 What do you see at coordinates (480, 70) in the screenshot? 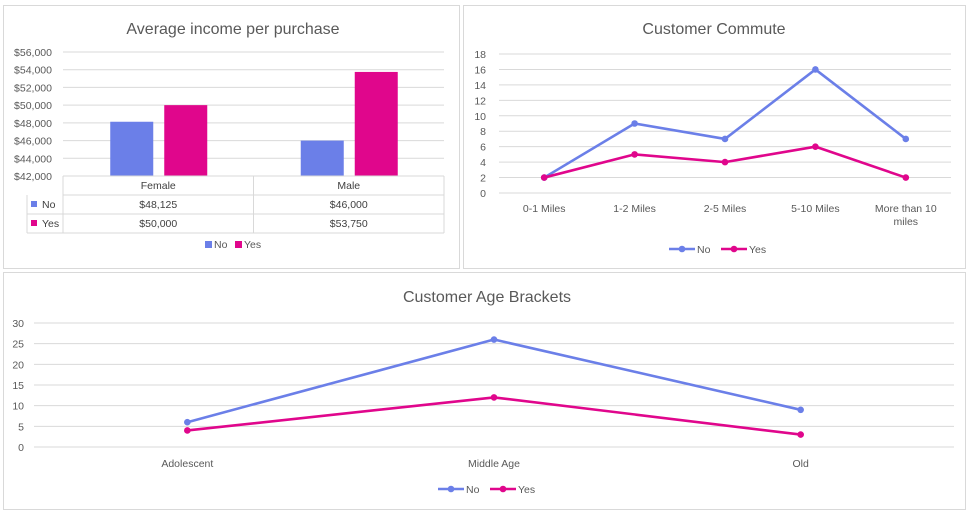
I see `y-tick-label: 16` at bounding box center [480, 70].